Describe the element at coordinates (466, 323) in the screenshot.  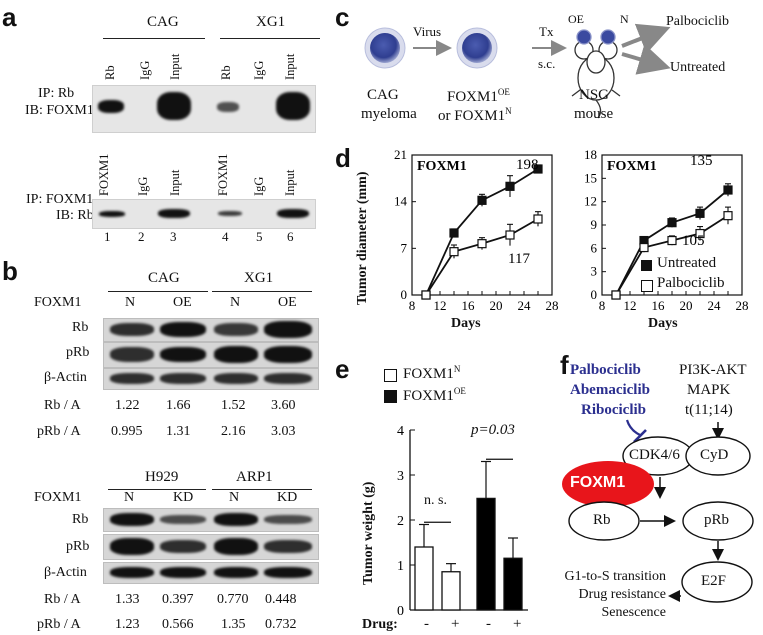
I see `x-axis-label: Days` at that location.